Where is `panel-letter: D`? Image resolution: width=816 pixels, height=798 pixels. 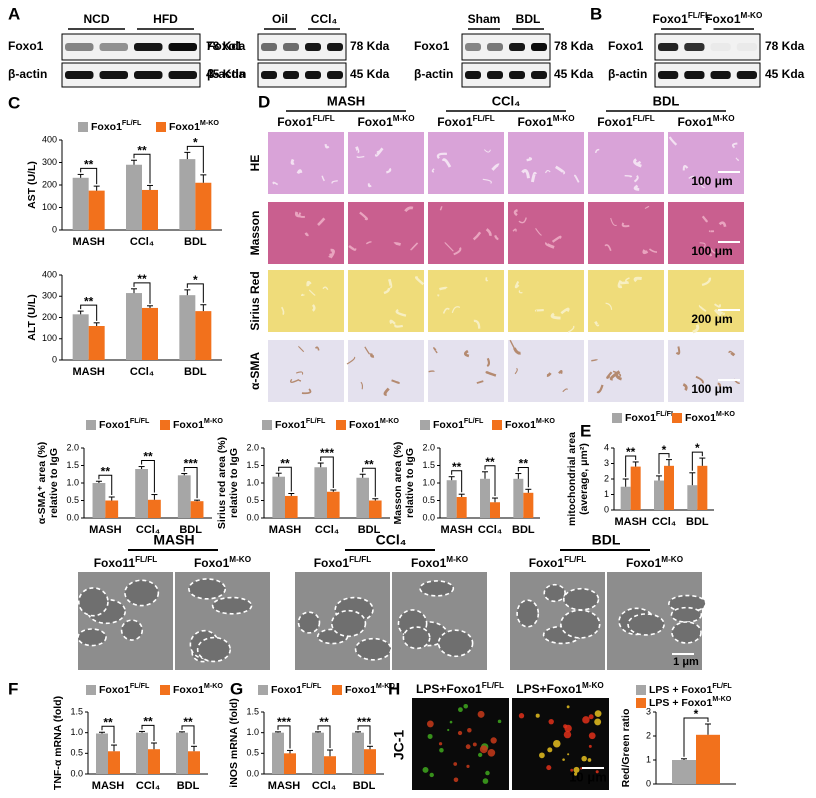
panel-letter: D is located at coordinates (264, 101).